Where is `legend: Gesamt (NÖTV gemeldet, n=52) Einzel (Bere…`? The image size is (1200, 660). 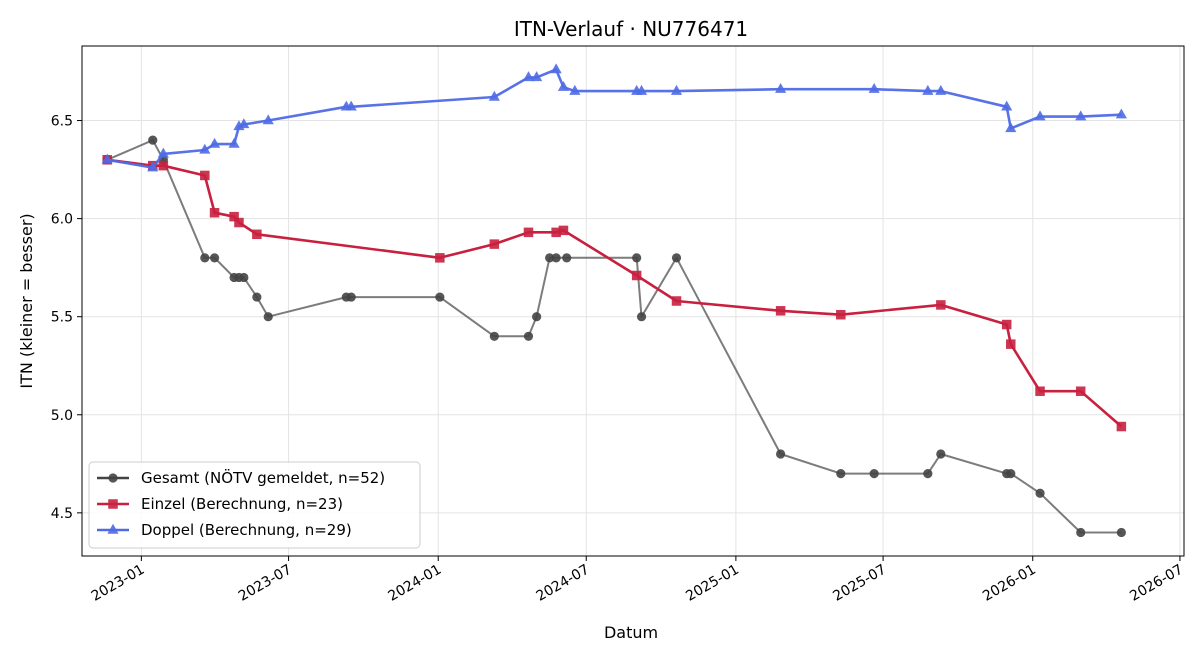 legend: Gesamt (NÖTV gemeldet, n=52) Einzel (Bere… is located at coordinates (254, 505).